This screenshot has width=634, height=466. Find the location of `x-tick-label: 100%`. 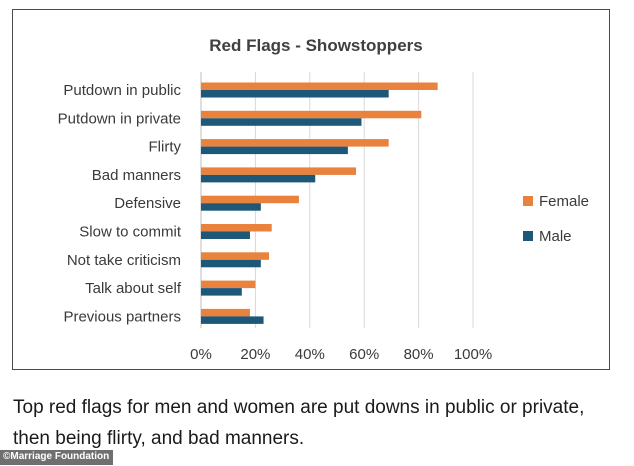

x-tick-label: 100% is located at coordinates (473, 354).